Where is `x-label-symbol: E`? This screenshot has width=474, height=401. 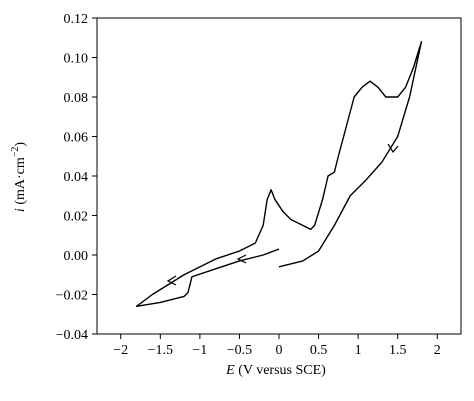
x-label-symbol: E is located at coordinates (230, 370).